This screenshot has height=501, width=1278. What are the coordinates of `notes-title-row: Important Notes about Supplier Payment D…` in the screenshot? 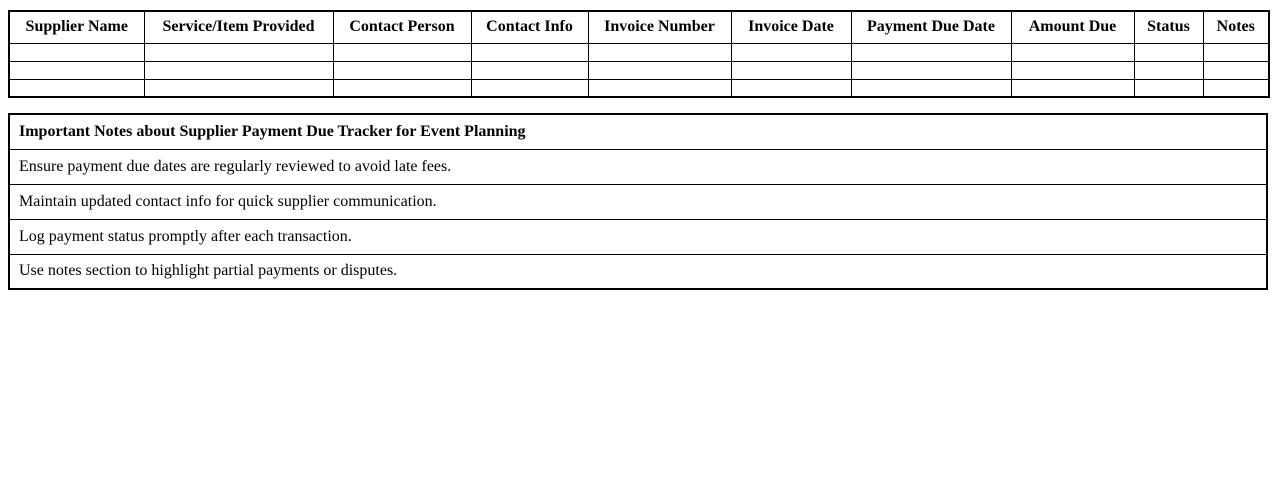 It's located at (638, 131).